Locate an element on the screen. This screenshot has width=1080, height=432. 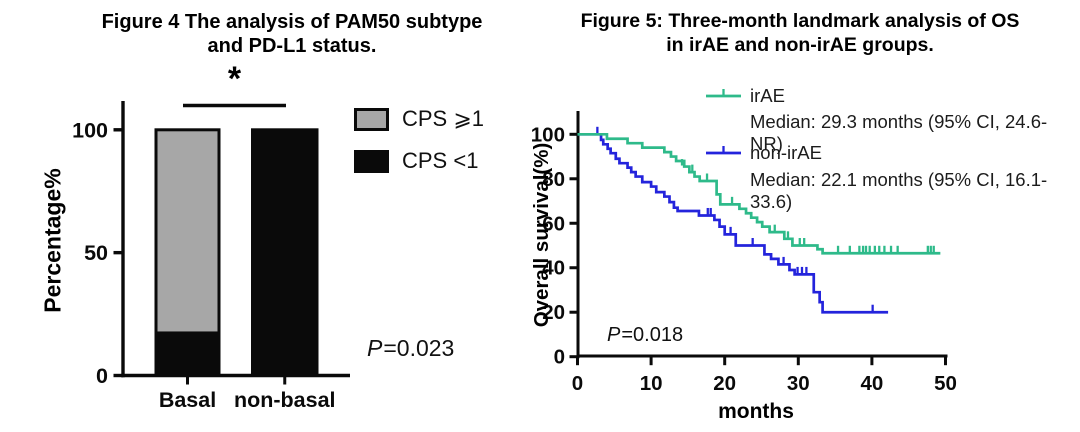
fig4-title-line2: and PD-L1 status. is located at coordinates (292, 46).